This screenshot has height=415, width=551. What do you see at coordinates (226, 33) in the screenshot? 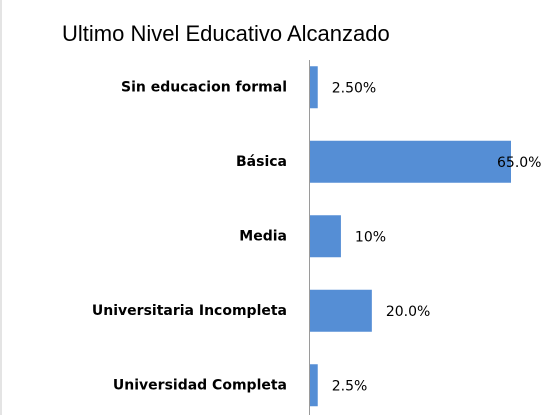
I see `chart-title: Ultimo Nivel Educativo Alcanzado` at bounding box center [226, 33].